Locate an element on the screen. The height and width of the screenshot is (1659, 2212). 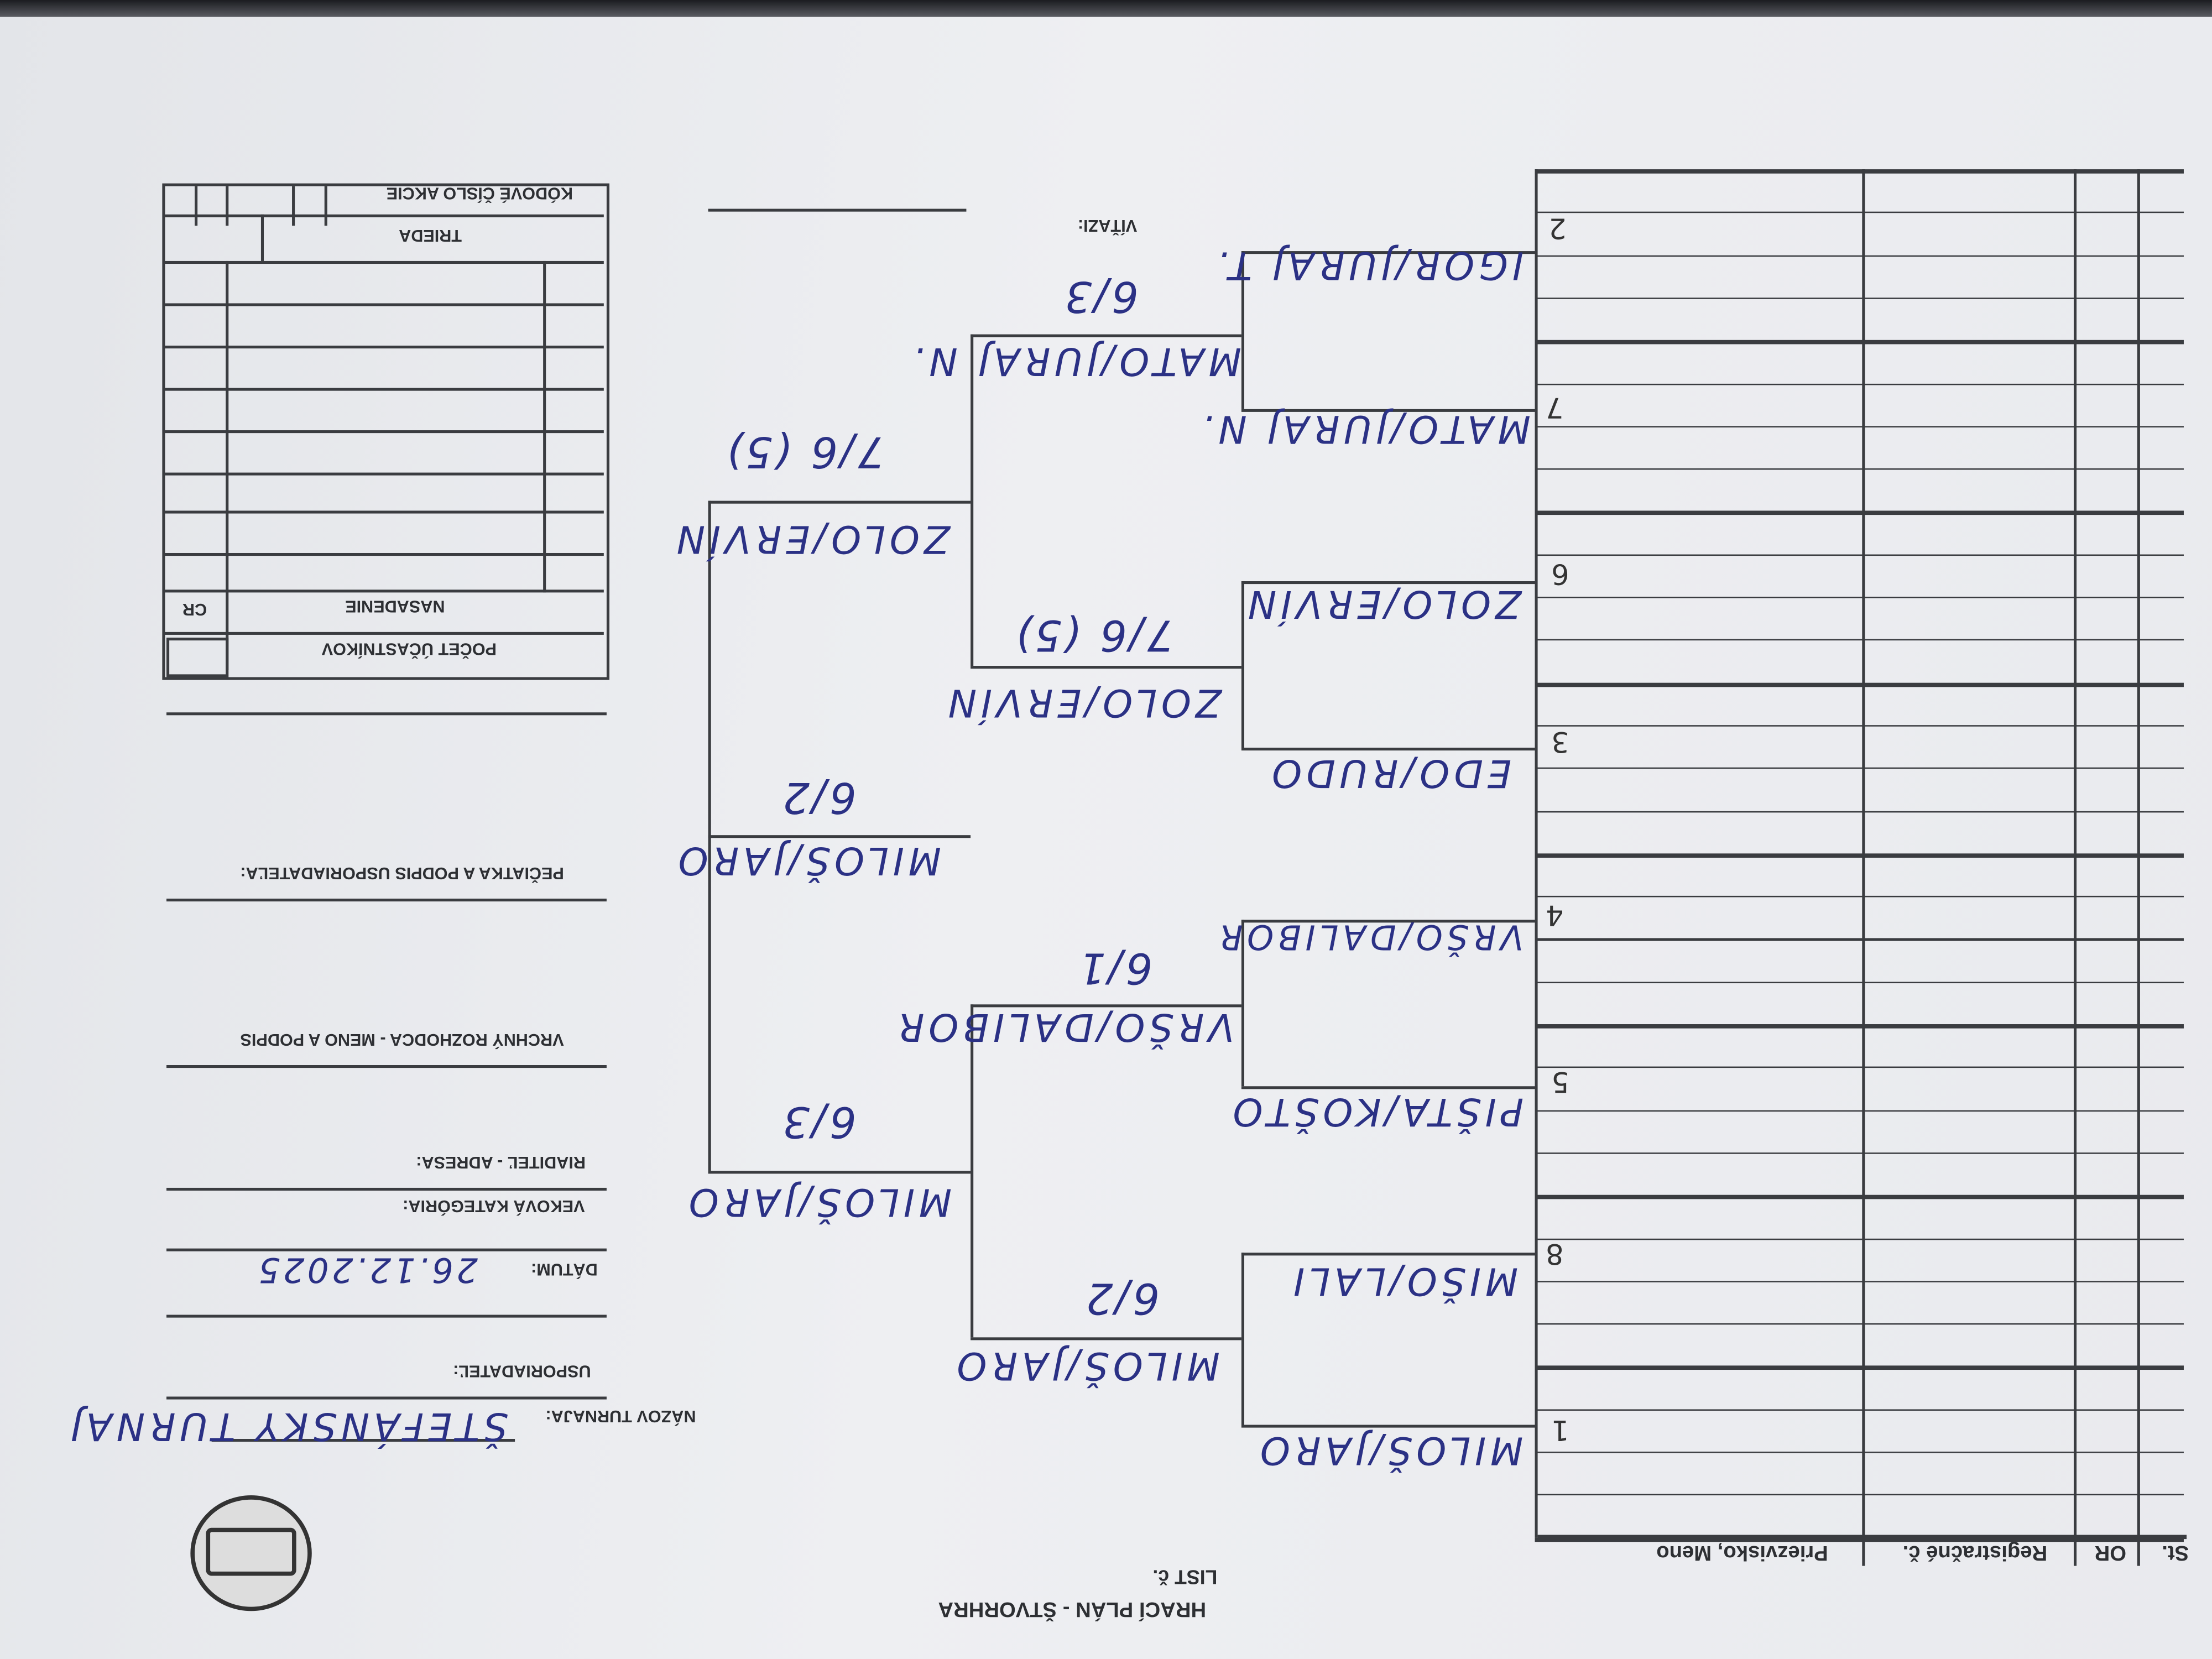
dark-edge is located at coordinates (1106, 9).